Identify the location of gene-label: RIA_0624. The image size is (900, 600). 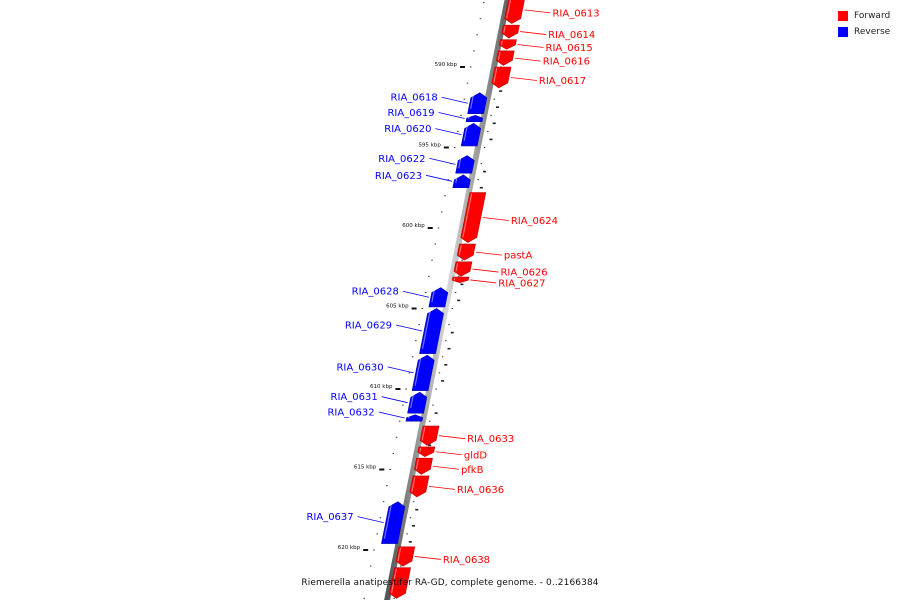
(534, 221).